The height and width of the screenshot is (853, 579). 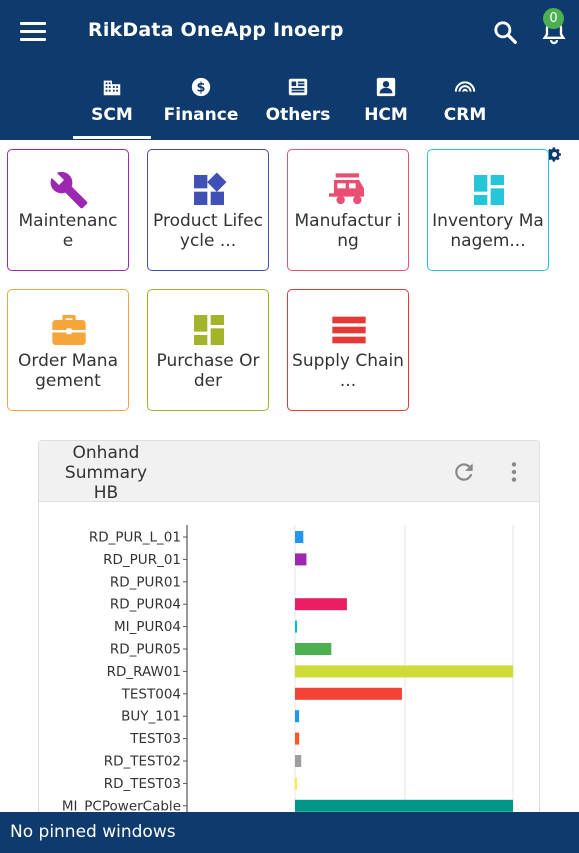 What do you see at coordinates (112, 88) in the screenshot?
I see `building-icon` at bounding box center [112, 88].